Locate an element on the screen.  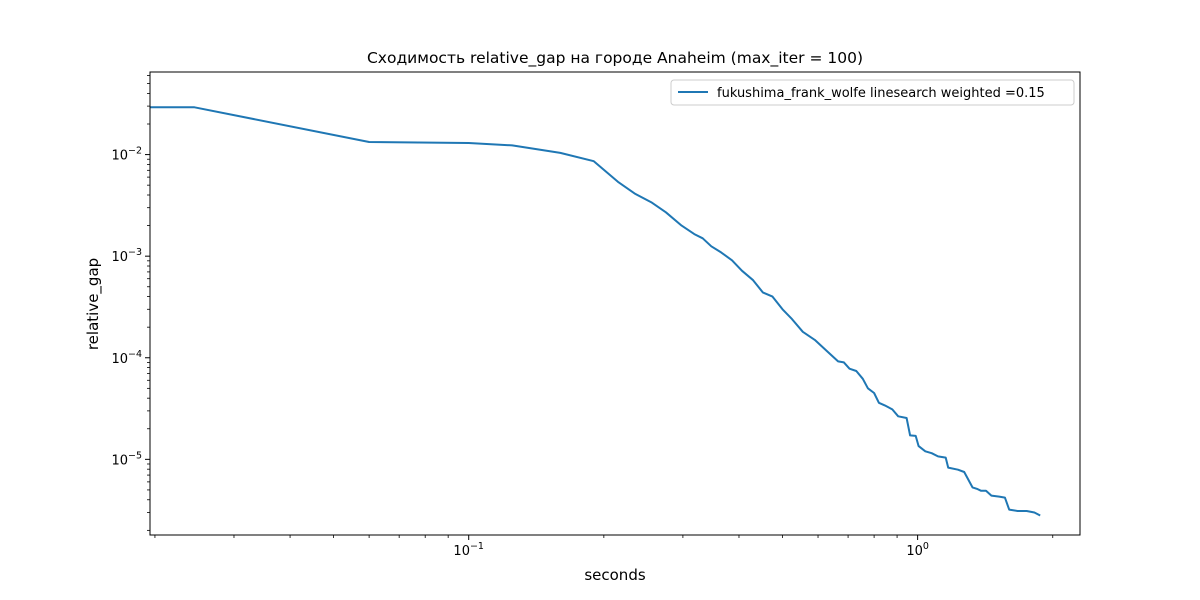
y-tick-label: 10⁻³ is located at coordinates (126, 256).